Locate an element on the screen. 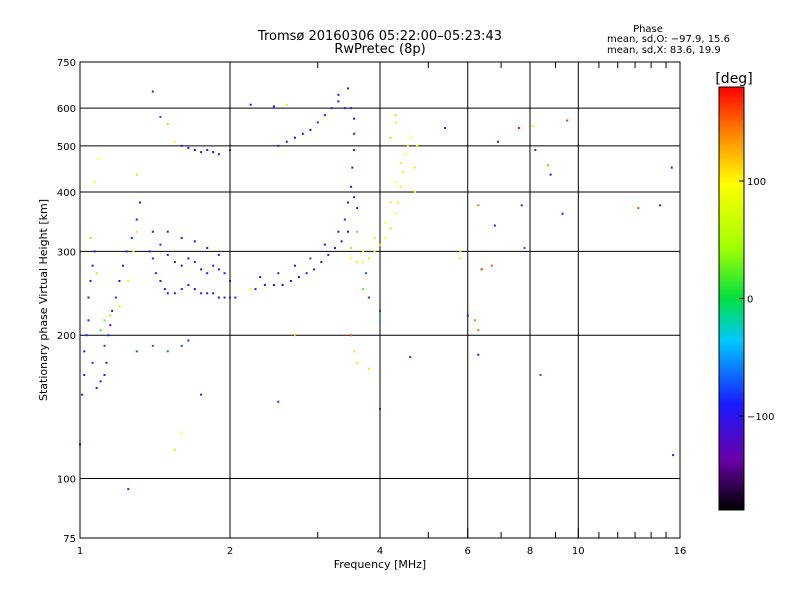  x-tick-label: 2 is located at coordinates (230, 551).